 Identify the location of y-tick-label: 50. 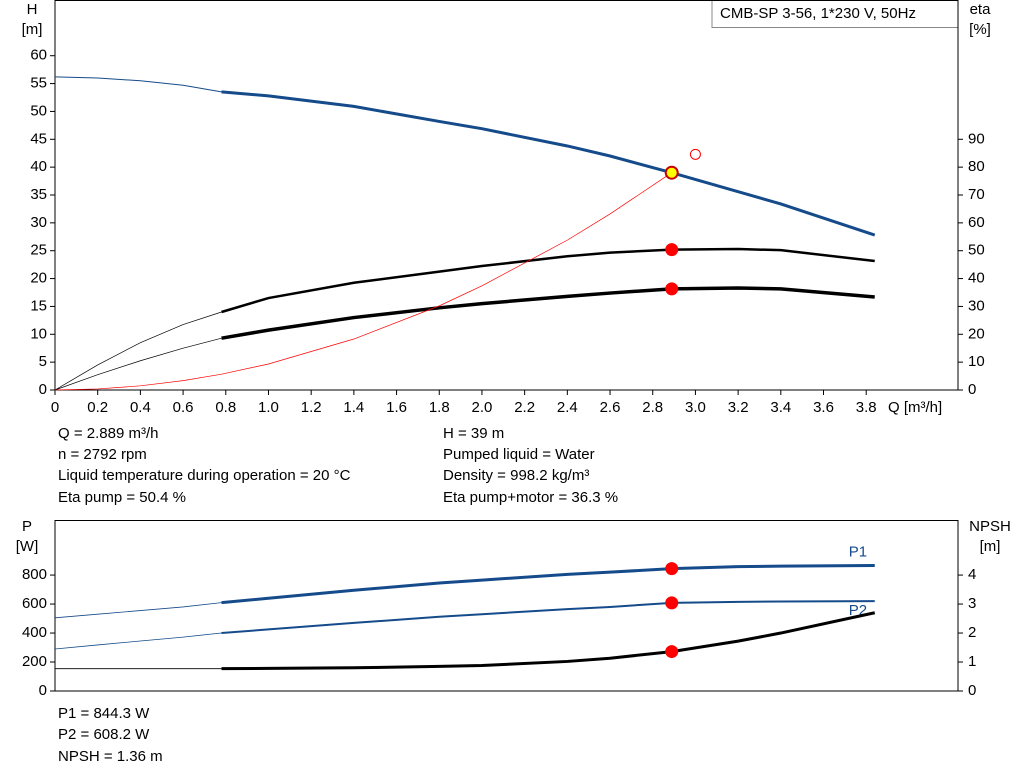
(38, 110).